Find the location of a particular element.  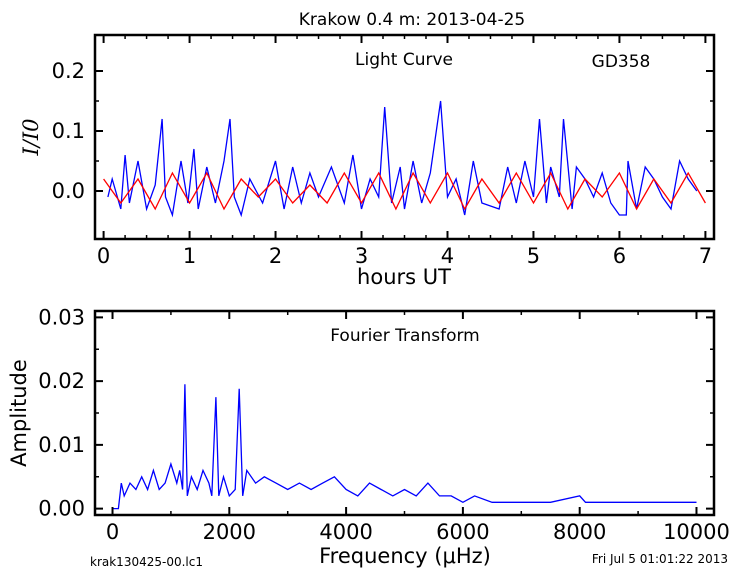

y-tick-label: 0.1 is located at coordinates (68, 131).